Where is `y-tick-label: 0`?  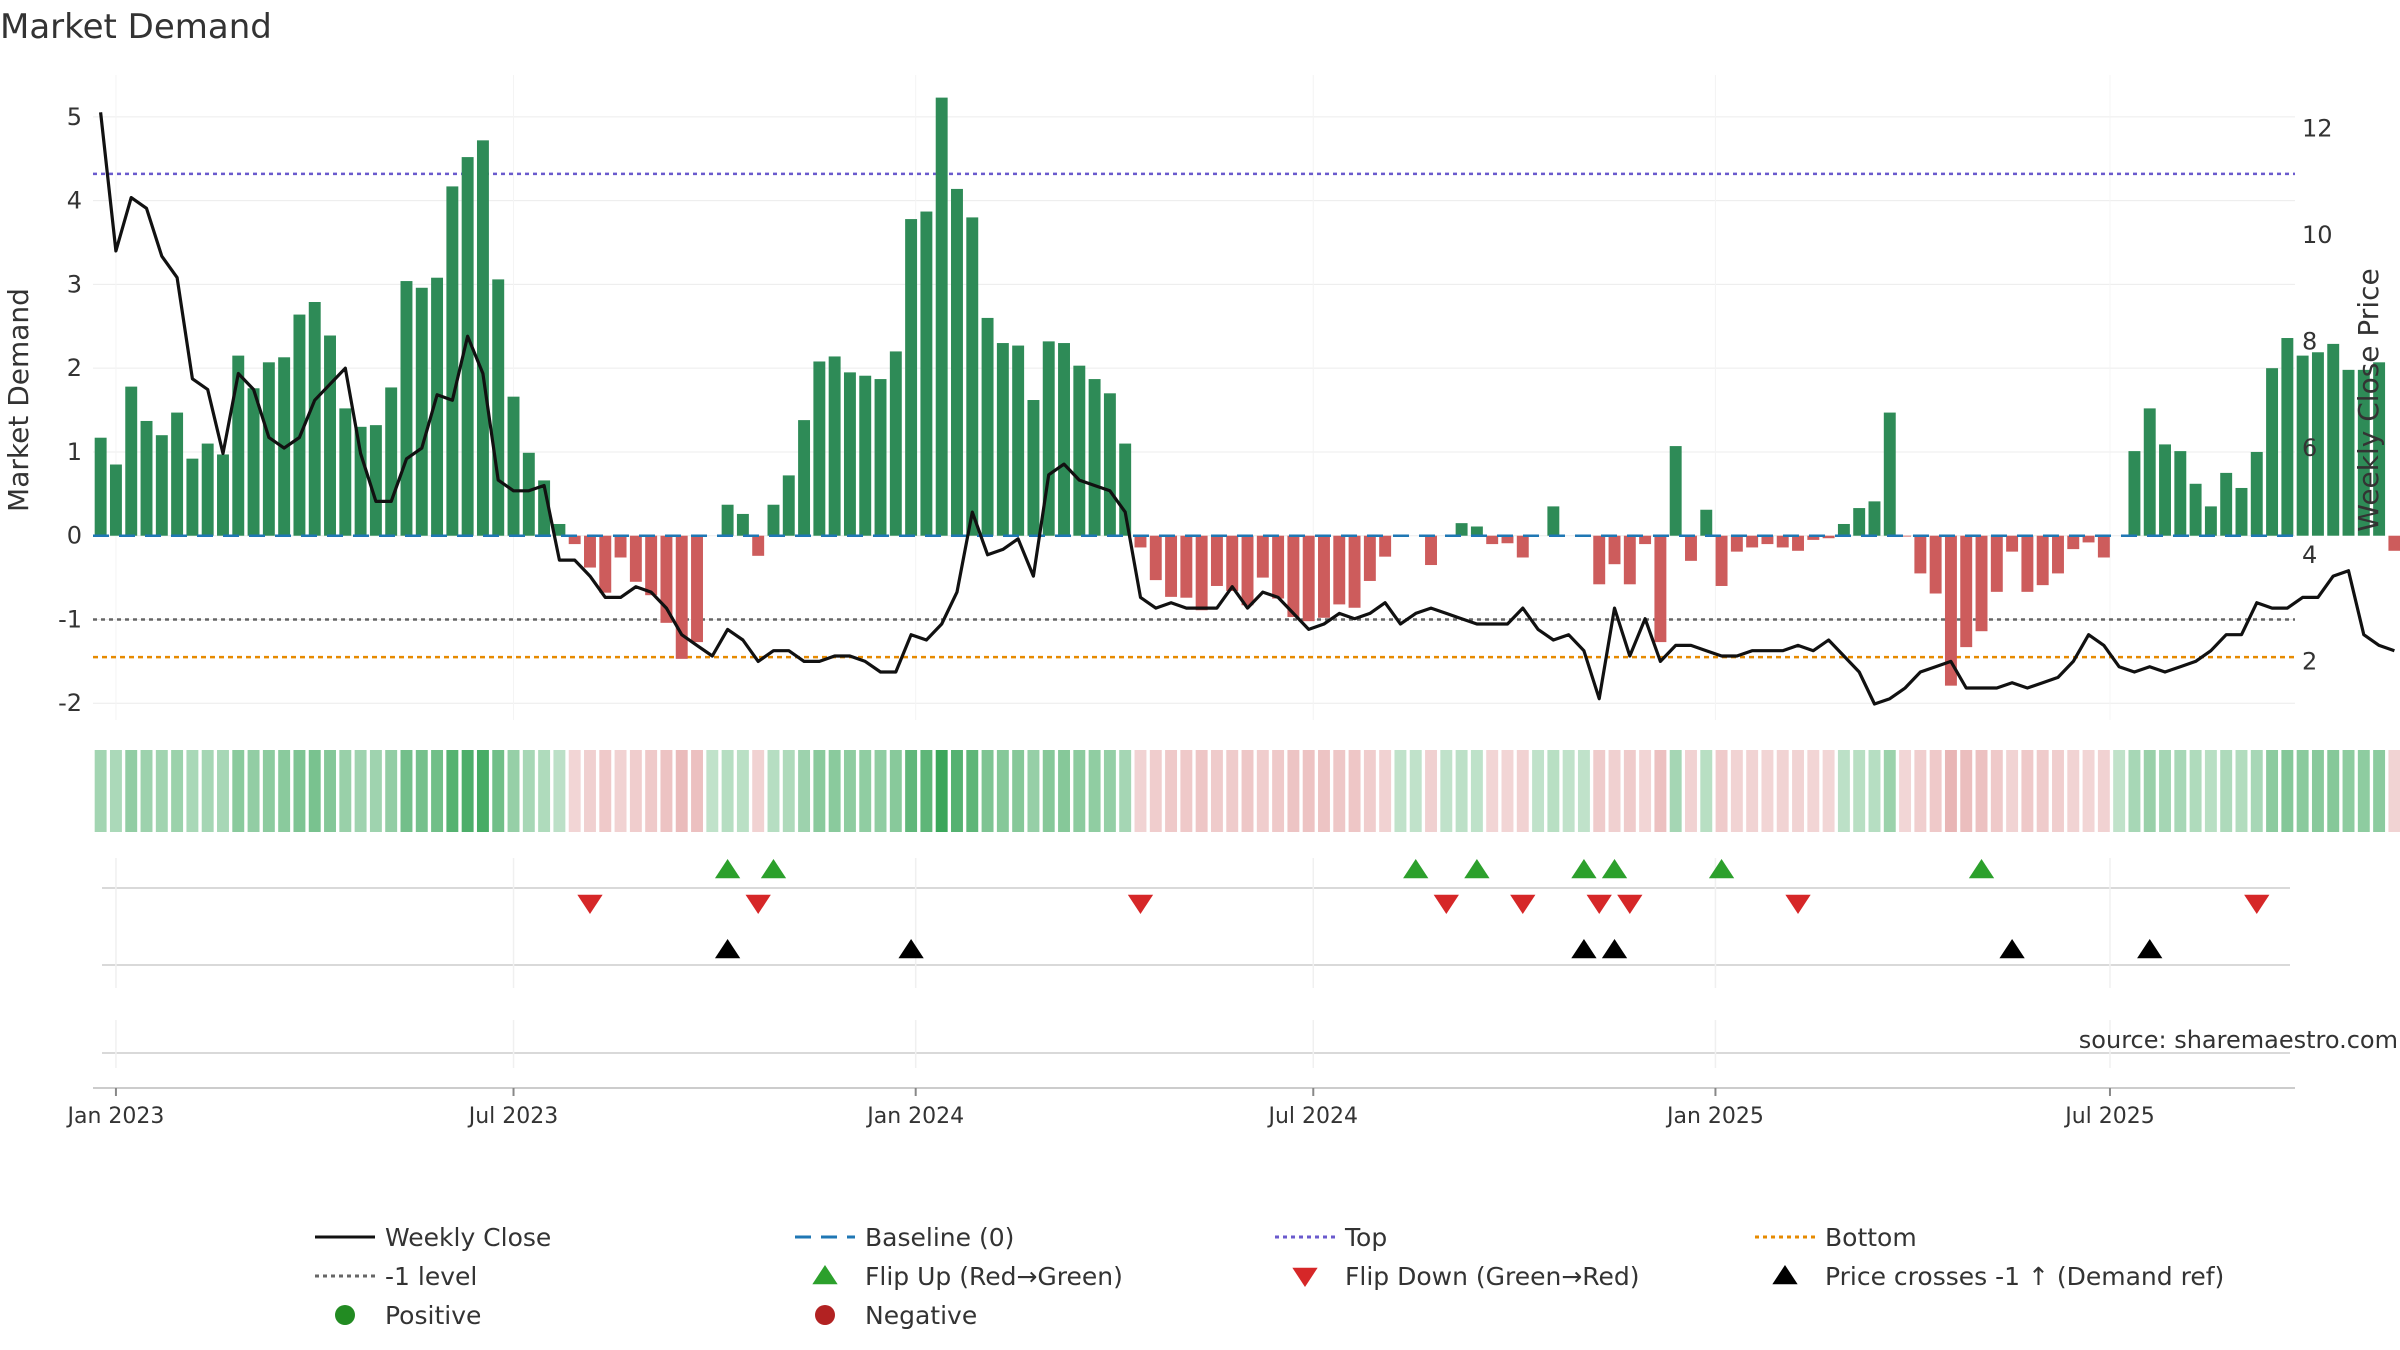
y-tick-label: 0 is located at coordinates (74, 536).